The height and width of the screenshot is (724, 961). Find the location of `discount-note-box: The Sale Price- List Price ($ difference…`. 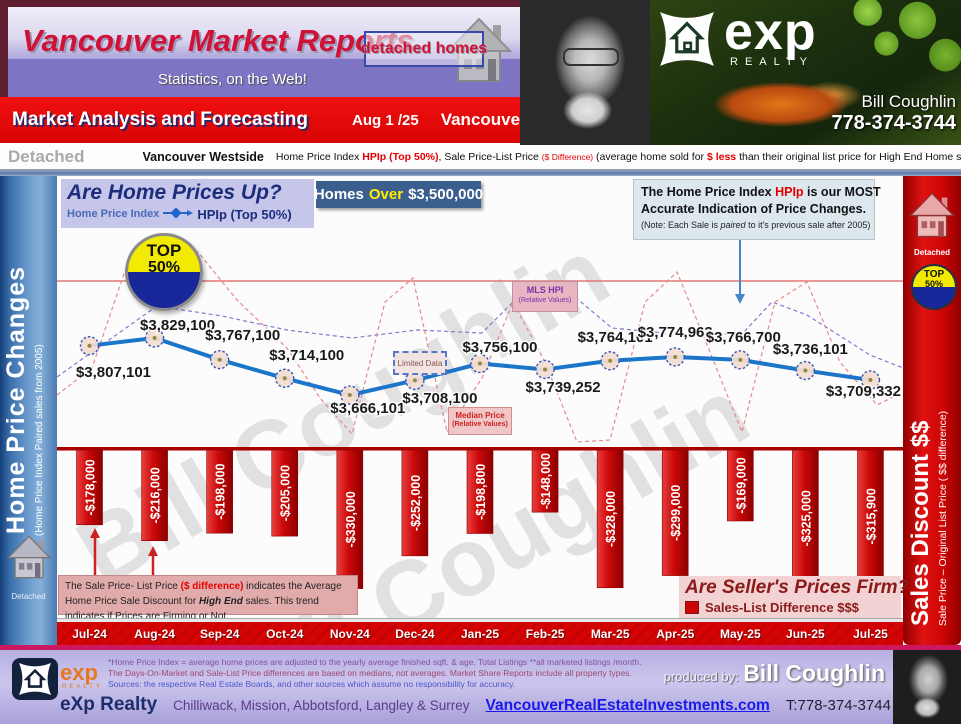

discount-note-box: The Sale Price- List Price ($ difference… is located at coordinates (208, 598).